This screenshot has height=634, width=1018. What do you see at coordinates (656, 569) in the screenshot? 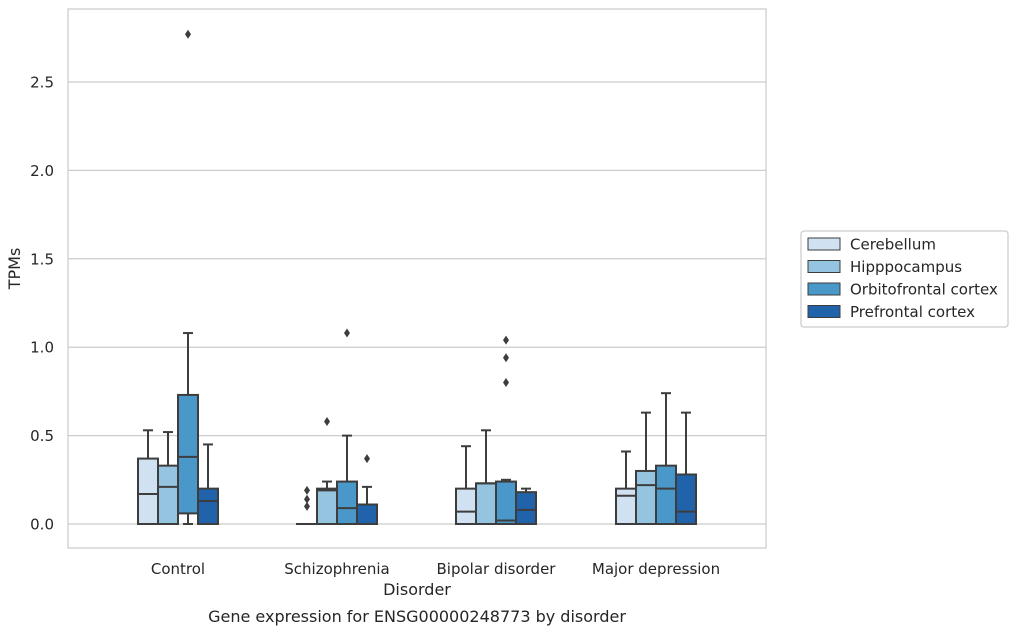
I see `x-tick-label: Major depression` at bounding box center [656, 569].